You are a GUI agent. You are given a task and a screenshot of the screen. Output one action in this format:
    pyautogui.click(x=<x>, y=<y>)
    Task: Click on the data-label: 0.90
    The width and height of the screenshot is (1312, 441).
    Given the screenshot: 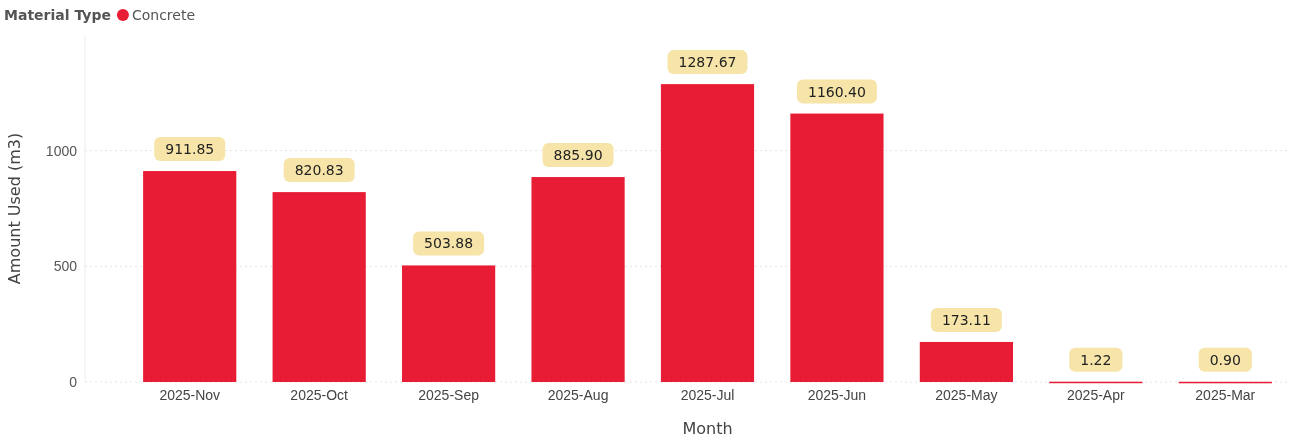 What is the action you would take?
    pyautogui.click(x=1225, y=359)
    